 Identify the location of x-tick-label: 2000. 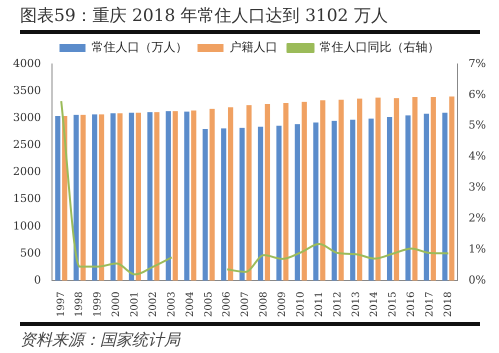
(116, 305).